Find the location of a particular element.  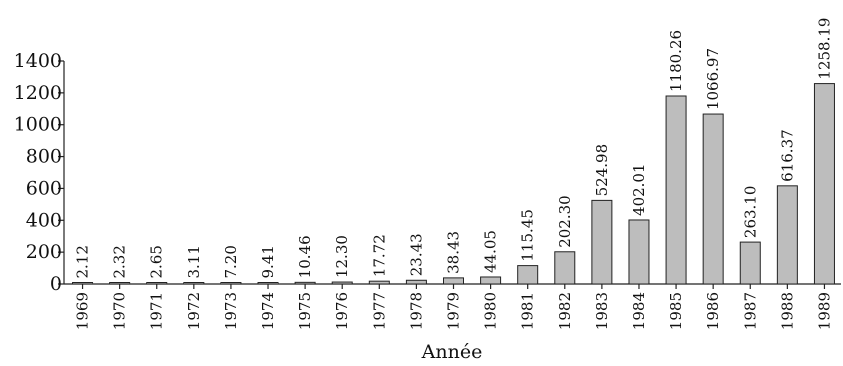

x-tick-label: 1987 is located at coordinates (750, 311).